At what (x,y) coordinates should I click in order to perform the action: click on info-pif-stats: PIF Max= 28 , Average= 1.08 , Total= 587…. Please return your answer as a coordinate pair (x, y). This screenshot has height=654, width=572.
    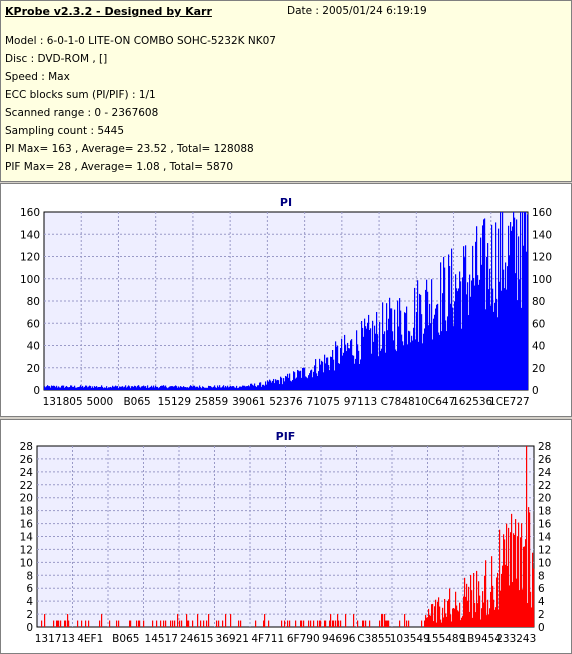
    Looking at the image, I should click on (119, 167).